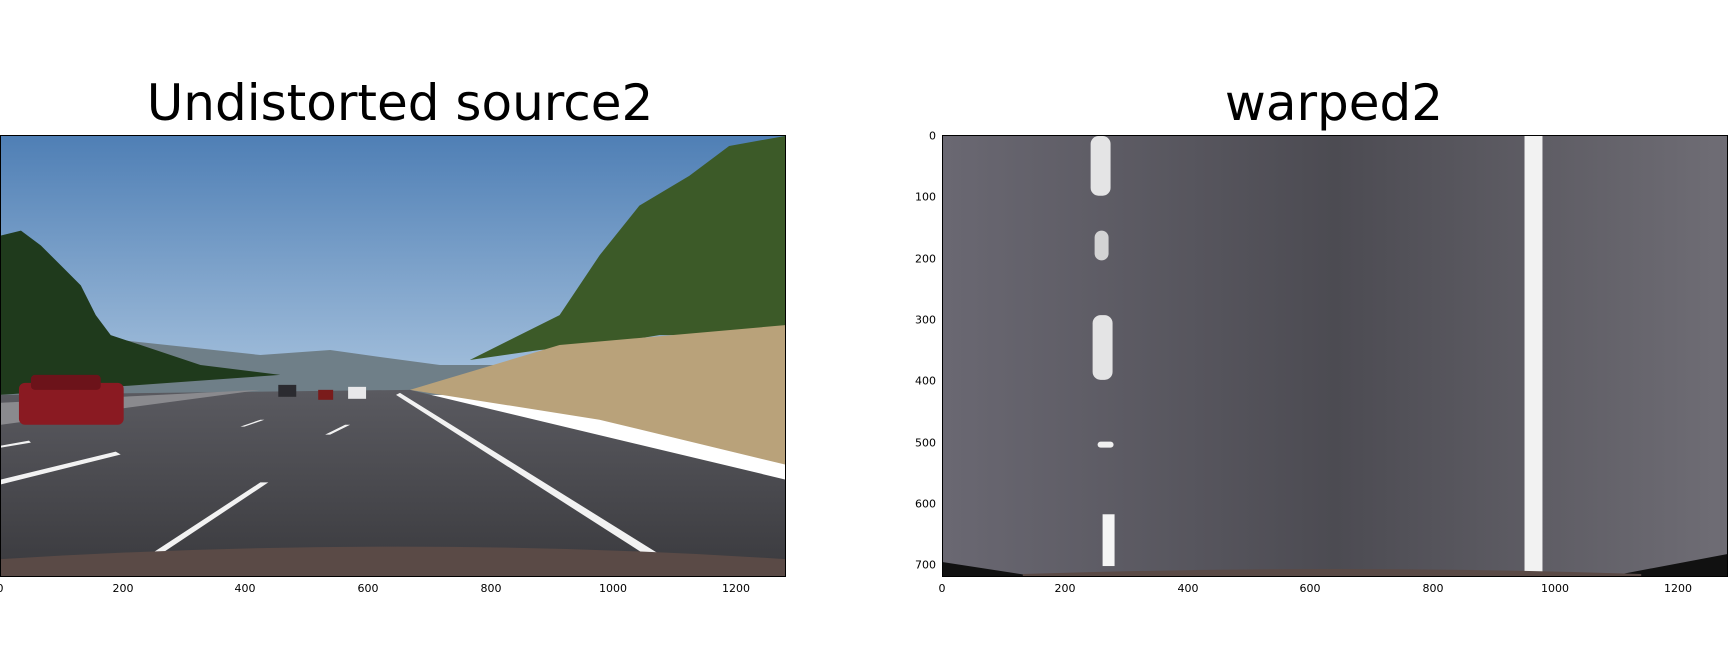 This screenshot has height=648, width=1728. I want to click on left-x-tick: 0, so click(2, 588).